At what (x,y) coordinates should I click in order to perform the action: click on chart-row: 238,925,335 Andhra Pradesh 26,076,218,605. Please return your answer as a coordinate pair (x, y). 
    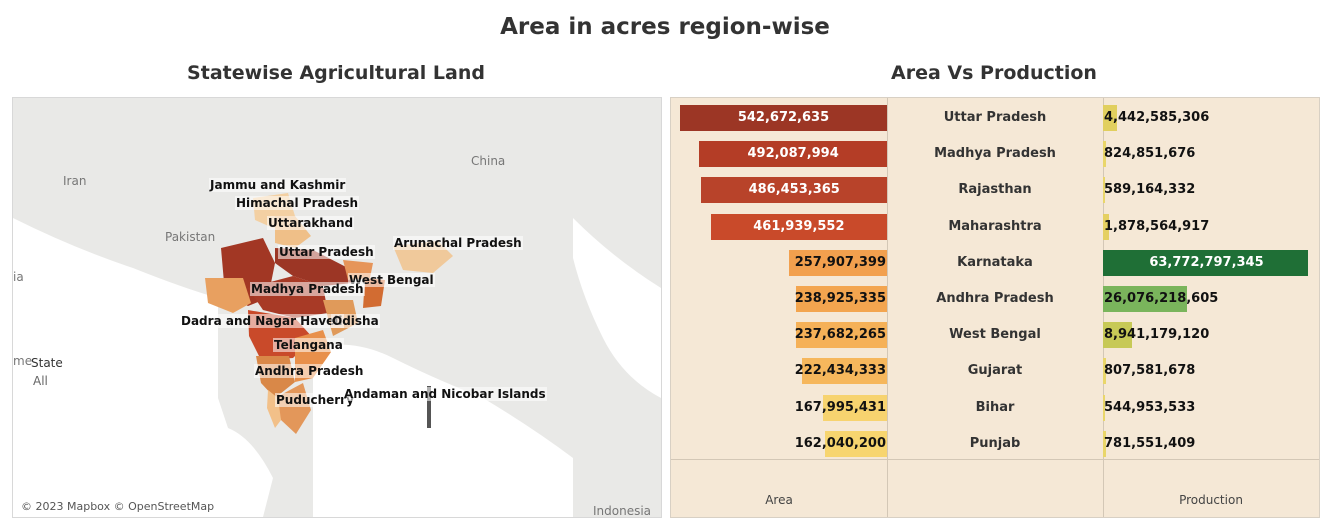
    Looking at the image, I should click on (995, 299).